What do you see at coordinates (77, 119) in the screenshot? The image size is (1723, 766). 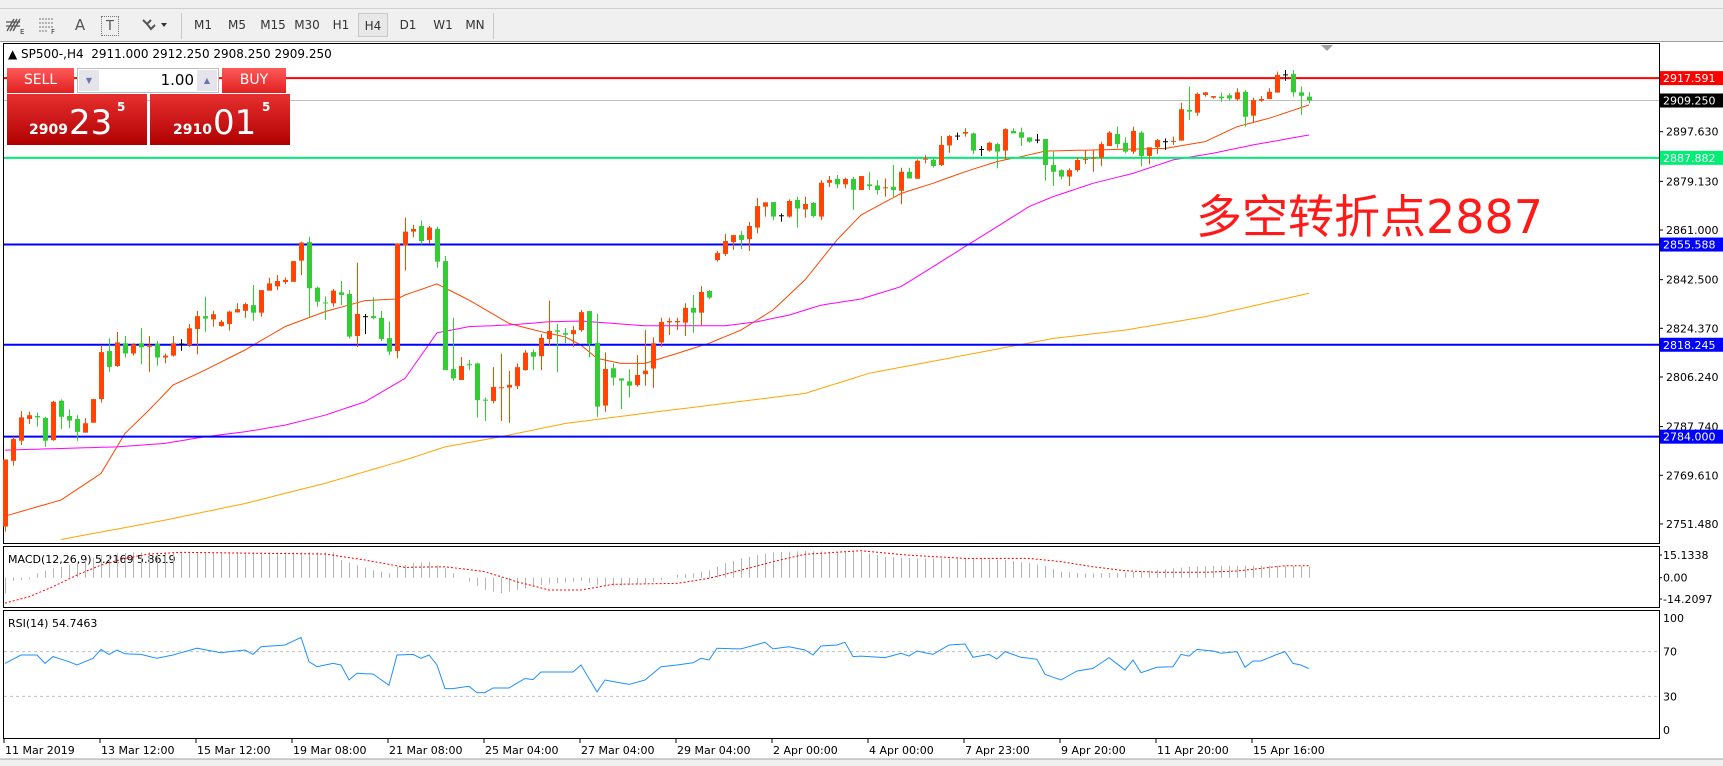 I see `sell-price-box: 2909 23 5` at bounding box center [77, 119].